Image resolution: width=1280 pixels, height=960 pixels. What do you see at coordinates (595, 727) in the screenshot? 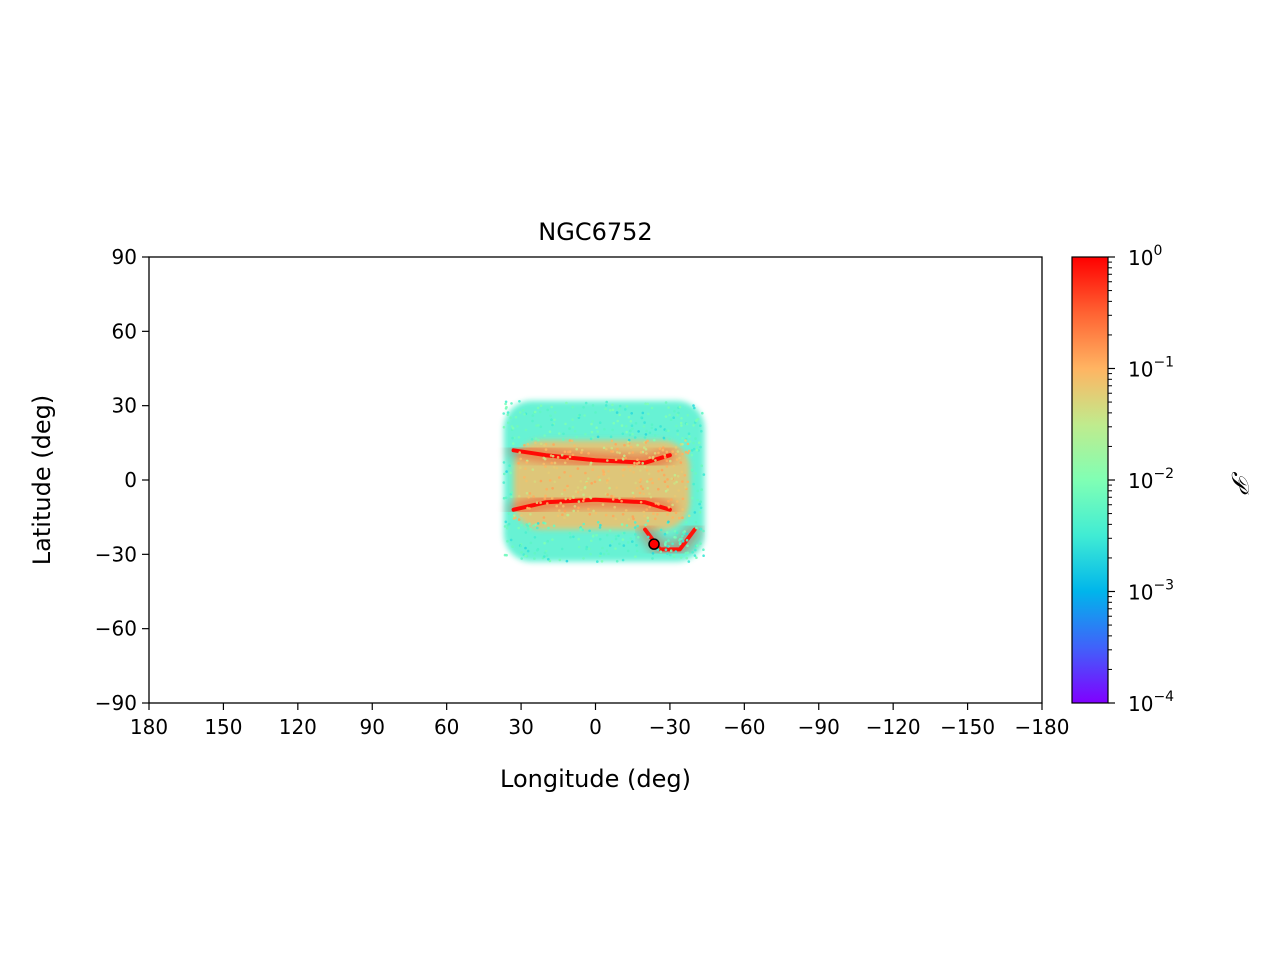
I see `x-tick-label: 0` at bounding box center [595, 727].